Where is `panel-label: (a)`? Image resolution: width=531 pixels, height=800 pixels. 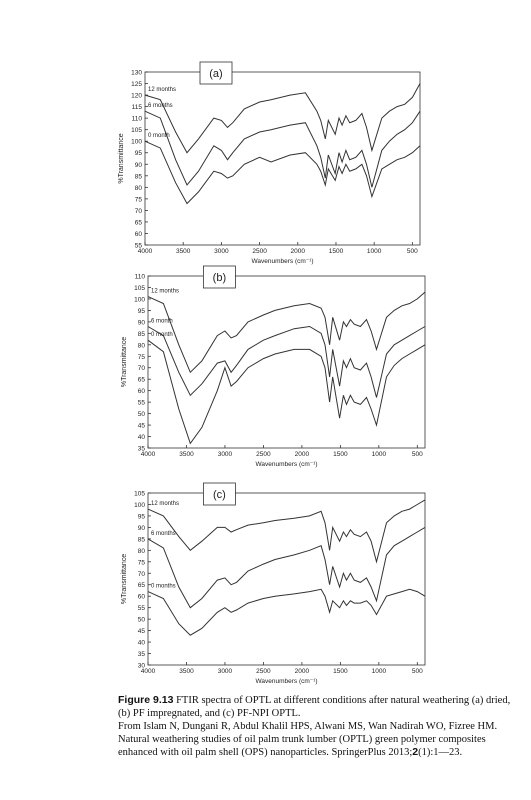
panel-label: (a) is located at coordinates (215, 74).